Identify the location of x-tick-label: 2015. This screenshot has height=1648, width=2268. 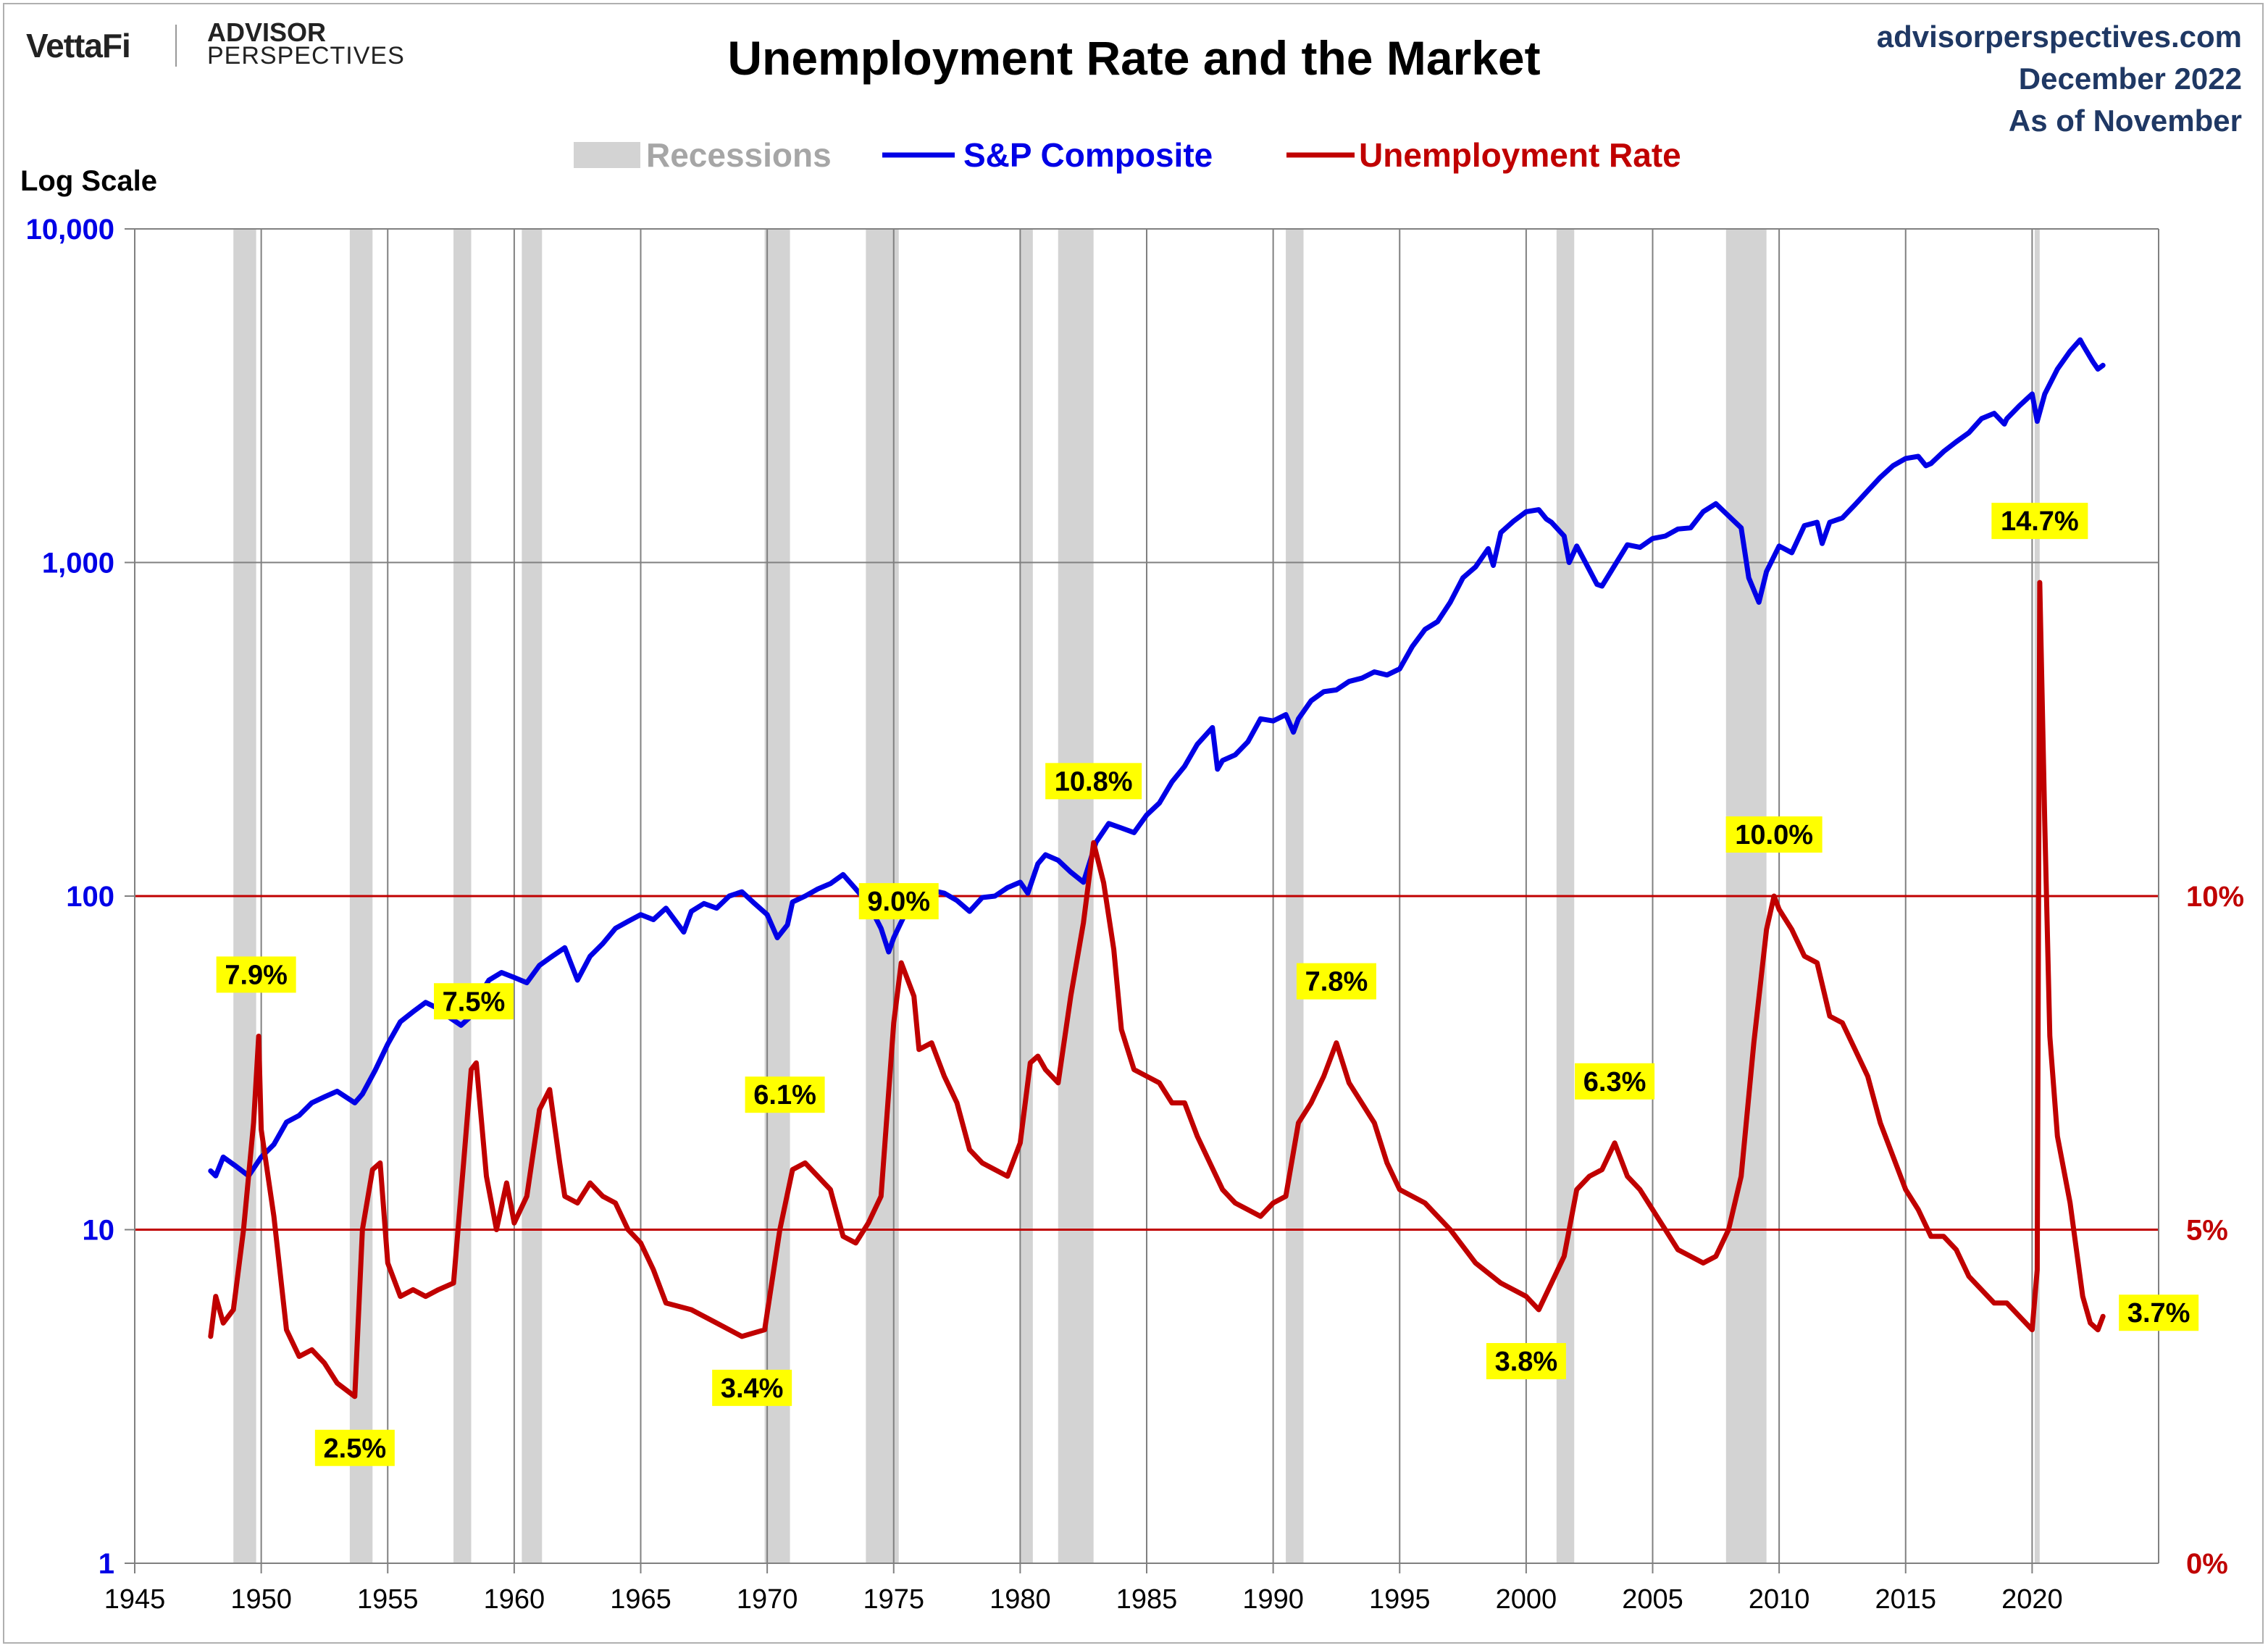
(1906, 1599).